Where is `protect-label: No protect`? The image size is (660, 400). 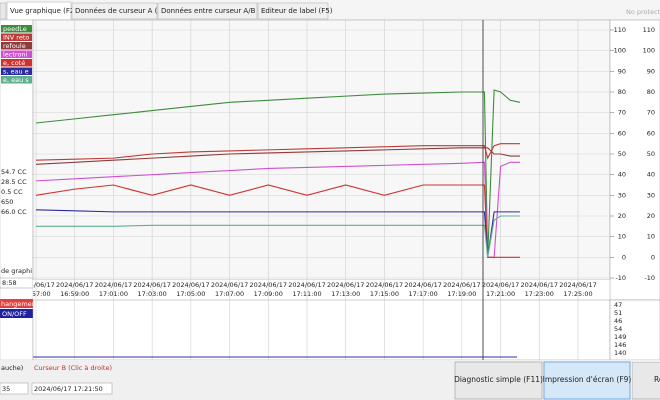 protect-label: No protect is located at coordinates (643, 12).